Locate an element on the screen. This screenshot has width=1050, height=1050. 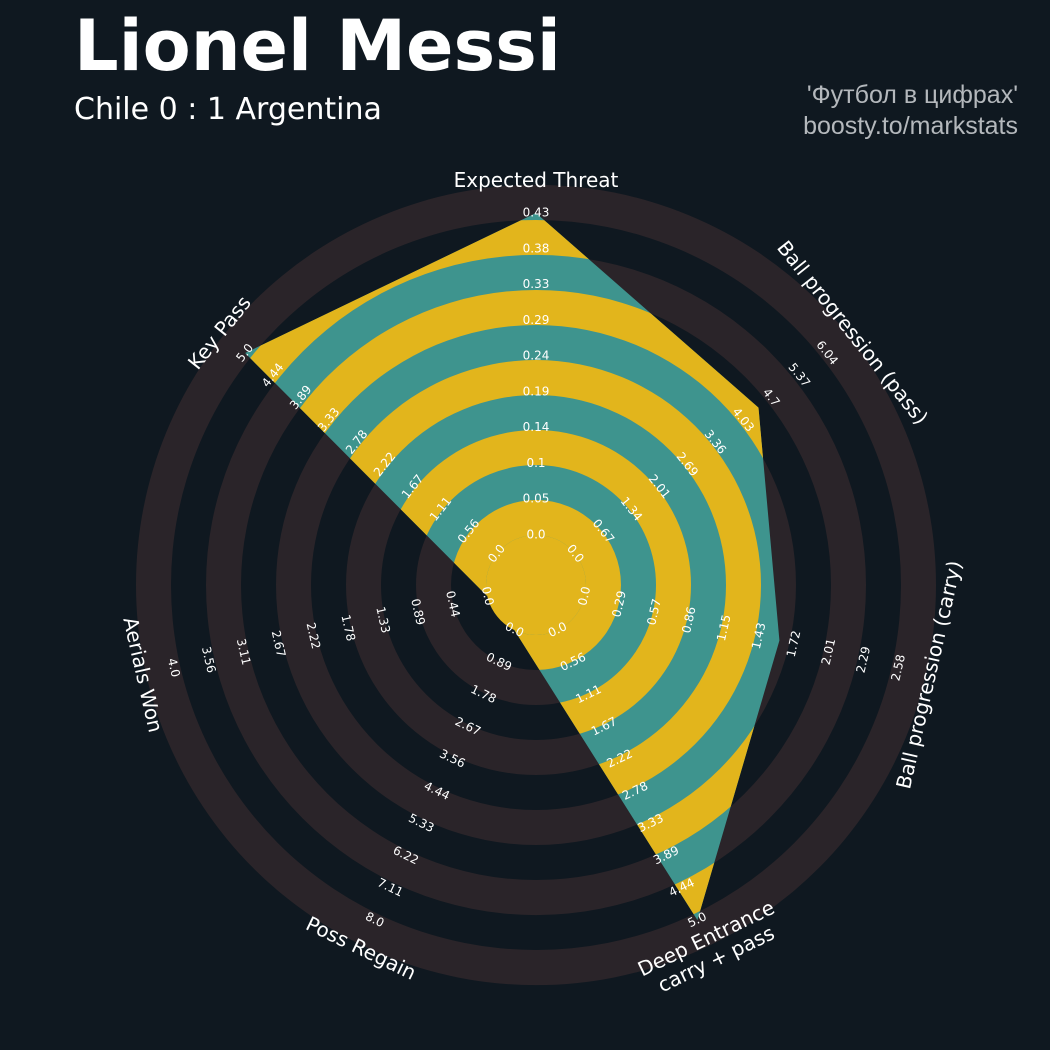
tick-label: 3.11 is located at coordinates (244, 651).